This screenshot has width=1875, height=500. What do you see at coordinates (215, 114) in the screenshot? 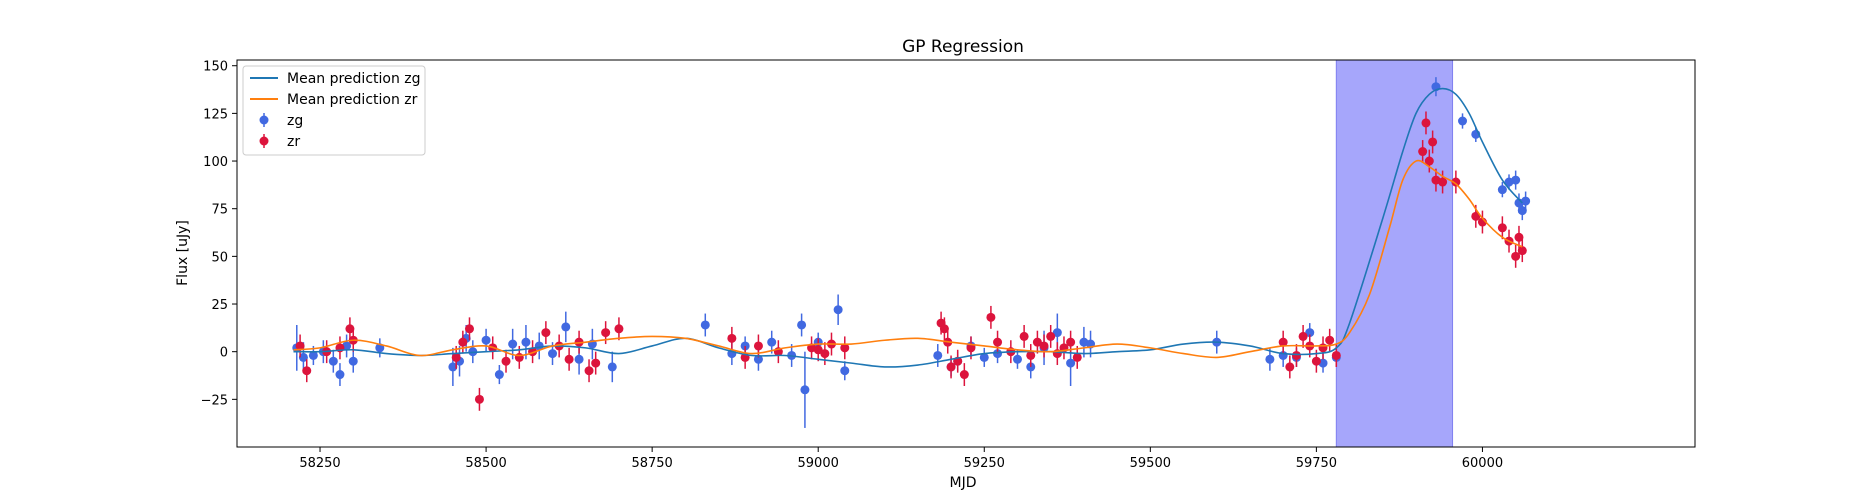
I see `y-tick-label: 125` at bounding box center [215, 114].